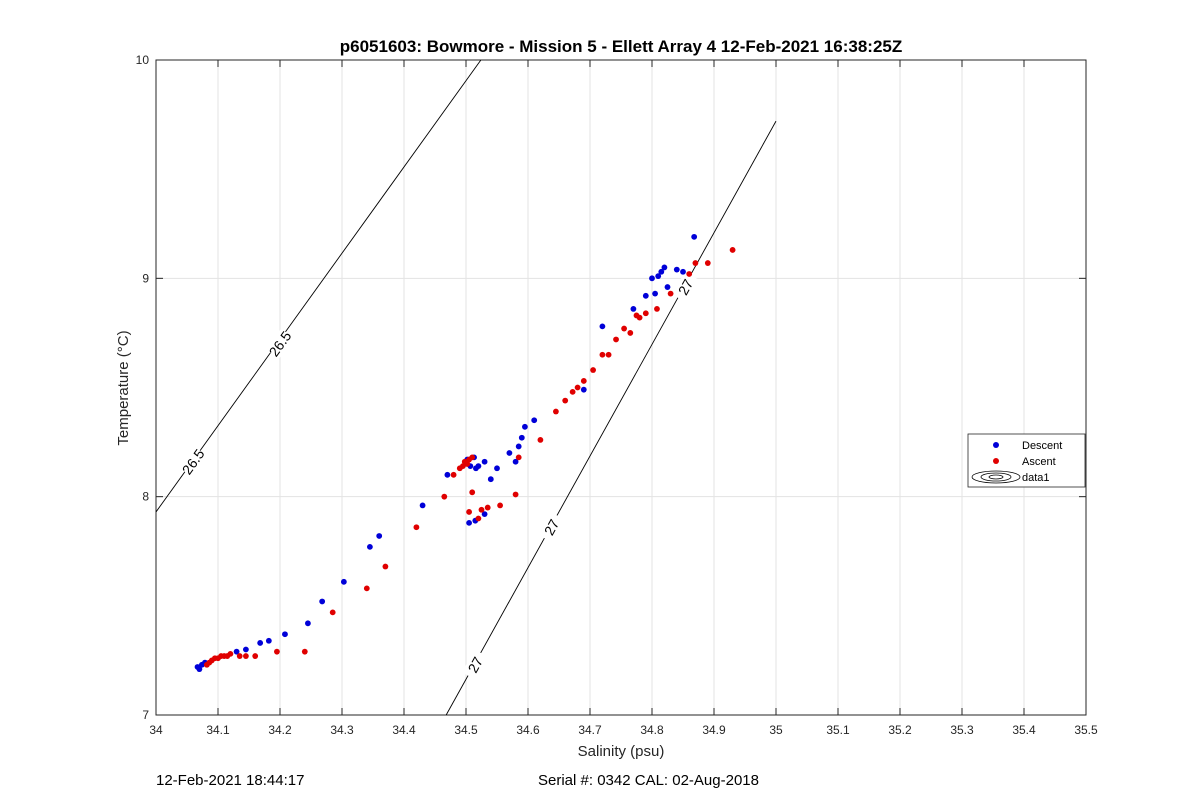 The image size is (1200, 804). What do you see at coordinates (156, 730) in the screenshot?
I see `x-tick-label: 34` at bounding box center [156, 730].